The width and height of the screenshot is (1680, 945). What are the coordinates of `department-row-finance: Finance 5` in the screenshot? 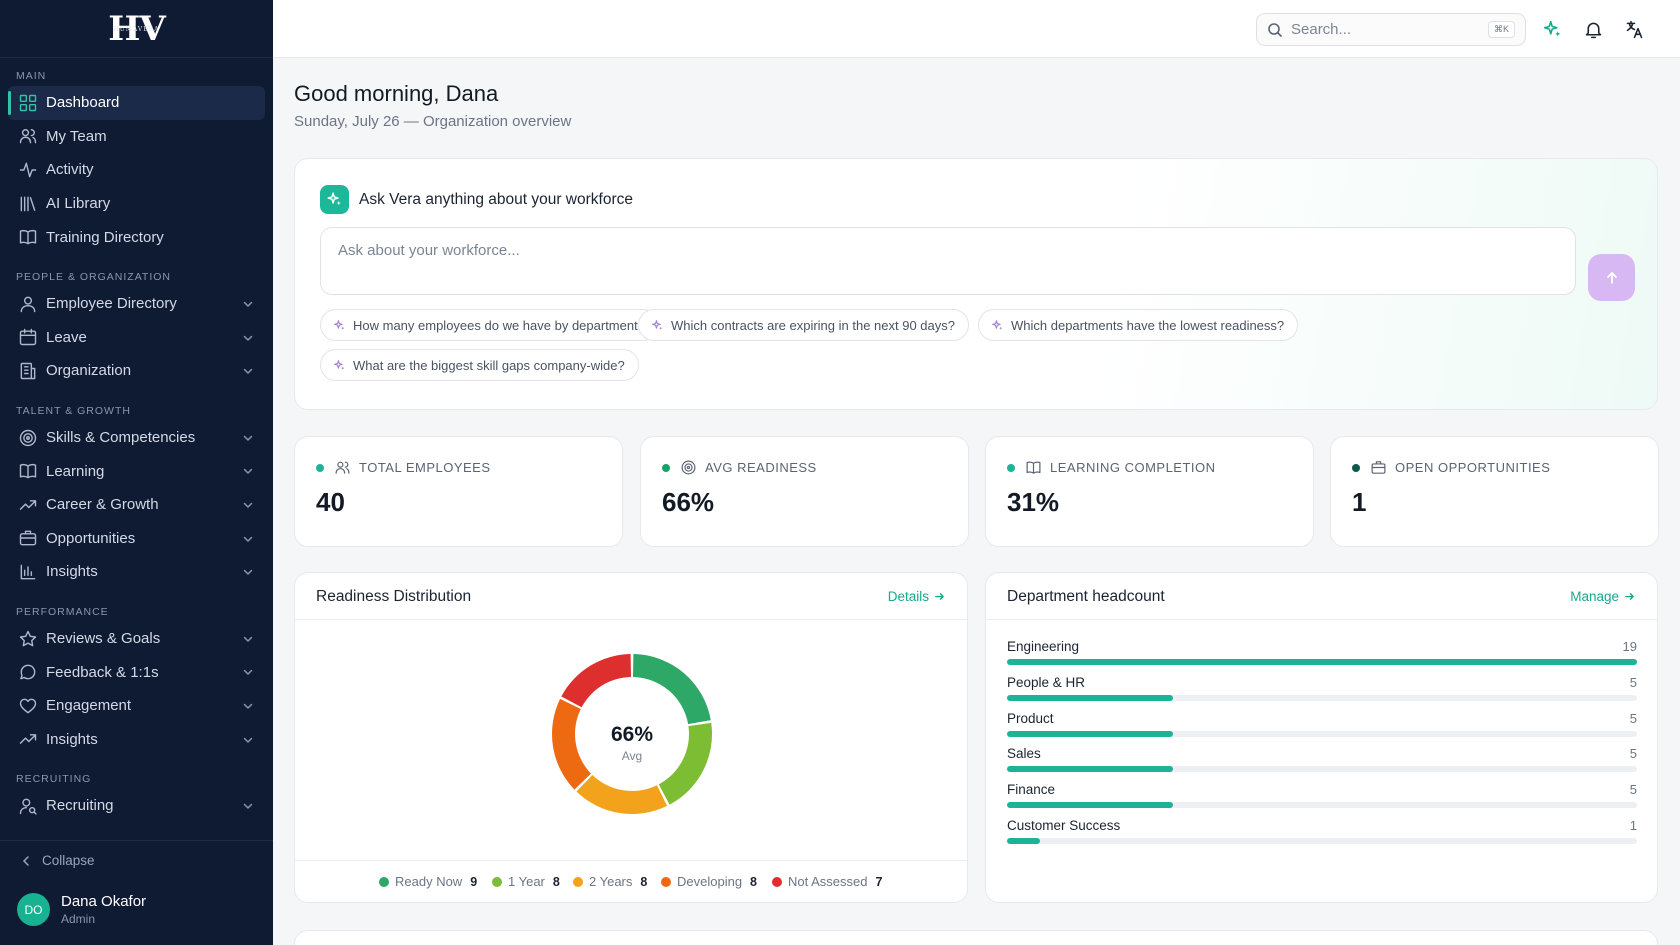 It's located at (1322, 797).